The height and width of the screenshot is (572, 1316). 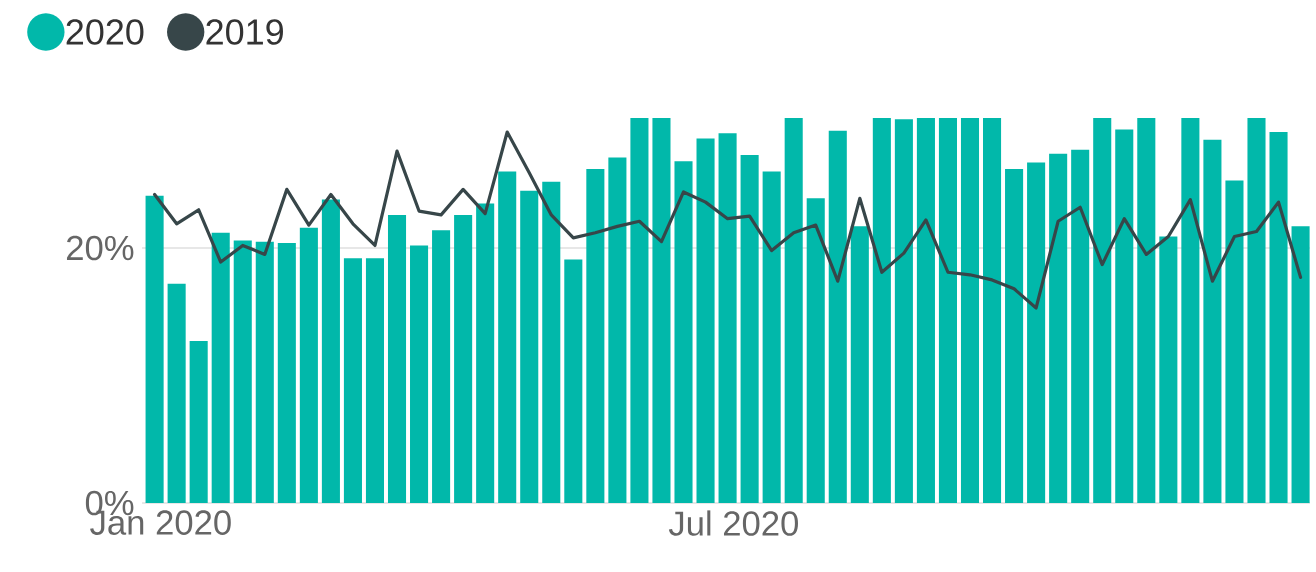 What do you see at coordinates (733, 523) in the screenshot?
I see `x-tick-label: Jul 2020` at bounding box center [733, 523].